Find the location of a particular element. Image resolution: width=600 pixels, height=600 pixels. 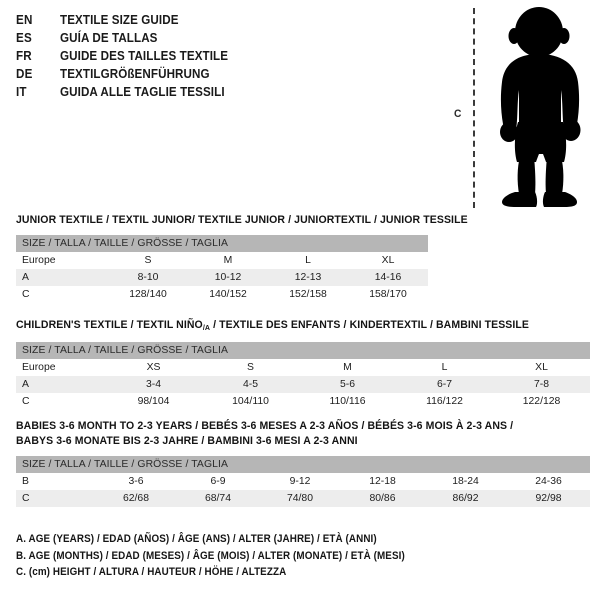

table-row: C 128/140 140/152 152/158 158/170 is located at coordinates (222, 294).